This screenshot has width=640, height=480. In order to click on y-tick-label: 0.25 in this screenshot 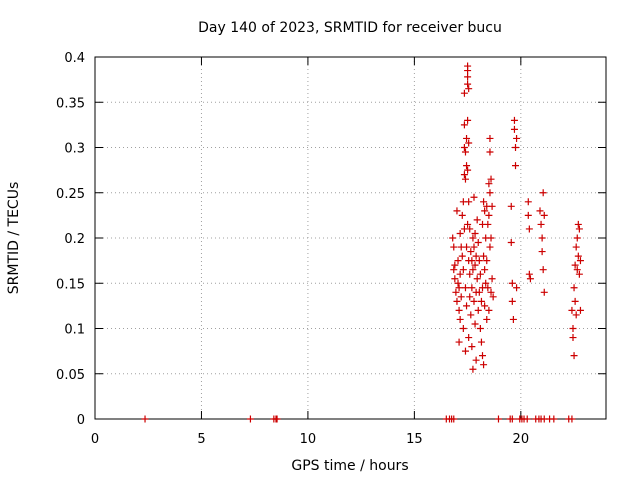, I will do `click(70, 194)`.